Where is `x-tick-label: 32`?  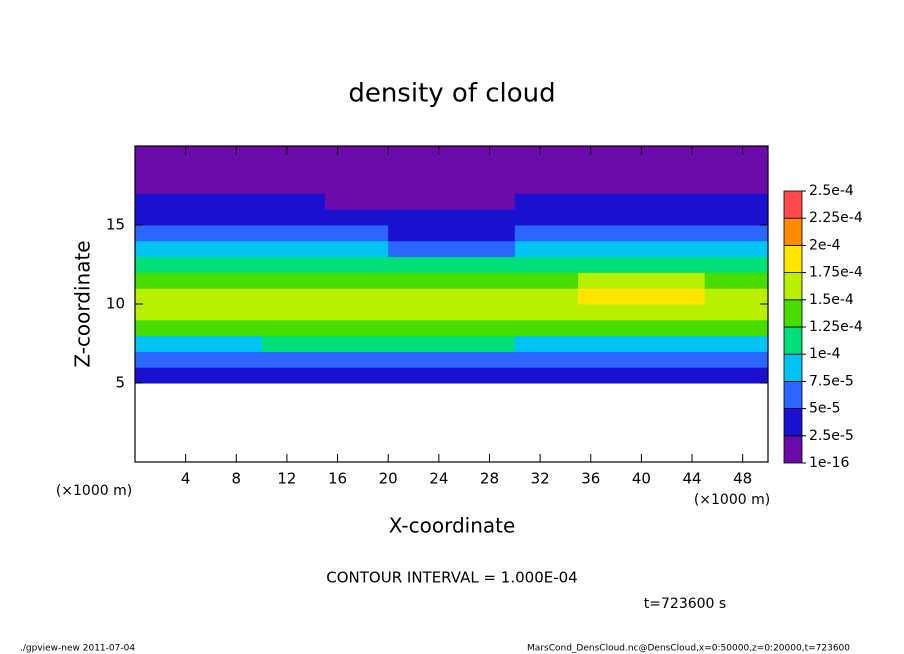 x-tick-label: 32 is located at coordinates (540, 479).